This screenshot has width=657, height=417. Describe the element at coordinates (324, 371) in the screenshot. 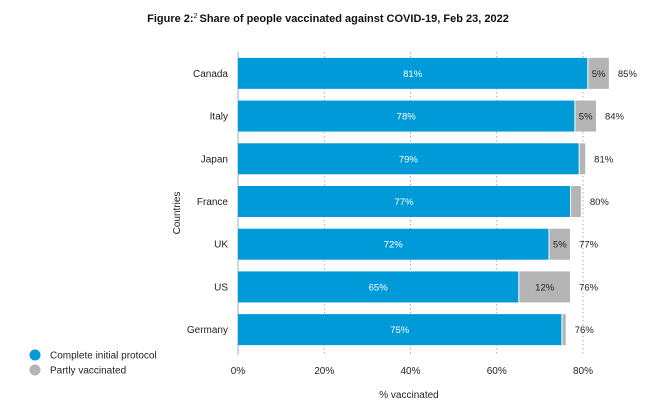

I see `x-tick-label: 20%` at that location.